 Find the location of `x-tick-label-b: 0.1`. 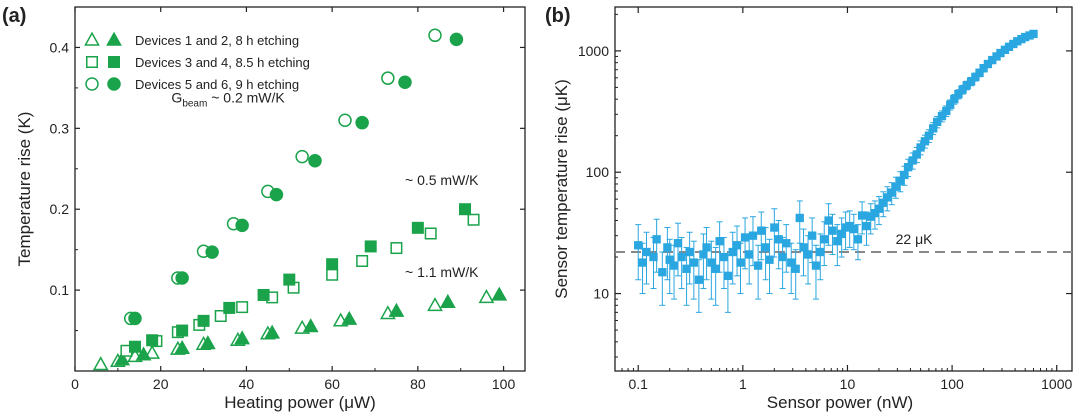

x-tick-label-b: 0.1 is located at coordinates (638, 384).